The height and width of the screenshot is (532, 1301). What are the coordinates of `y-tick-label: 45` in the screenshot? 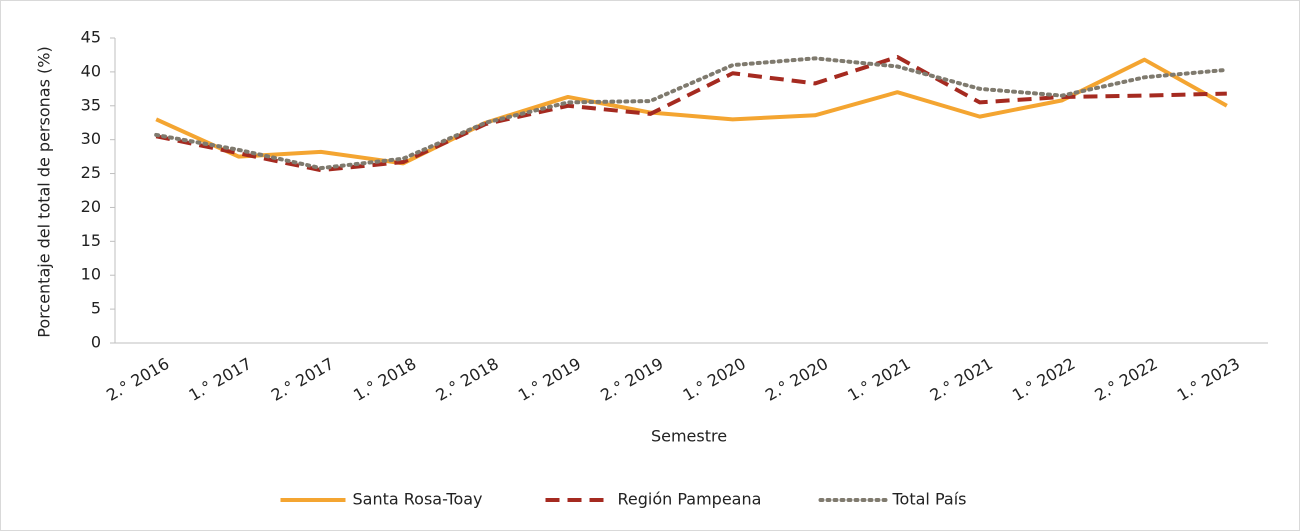 It's located at (91, 37).